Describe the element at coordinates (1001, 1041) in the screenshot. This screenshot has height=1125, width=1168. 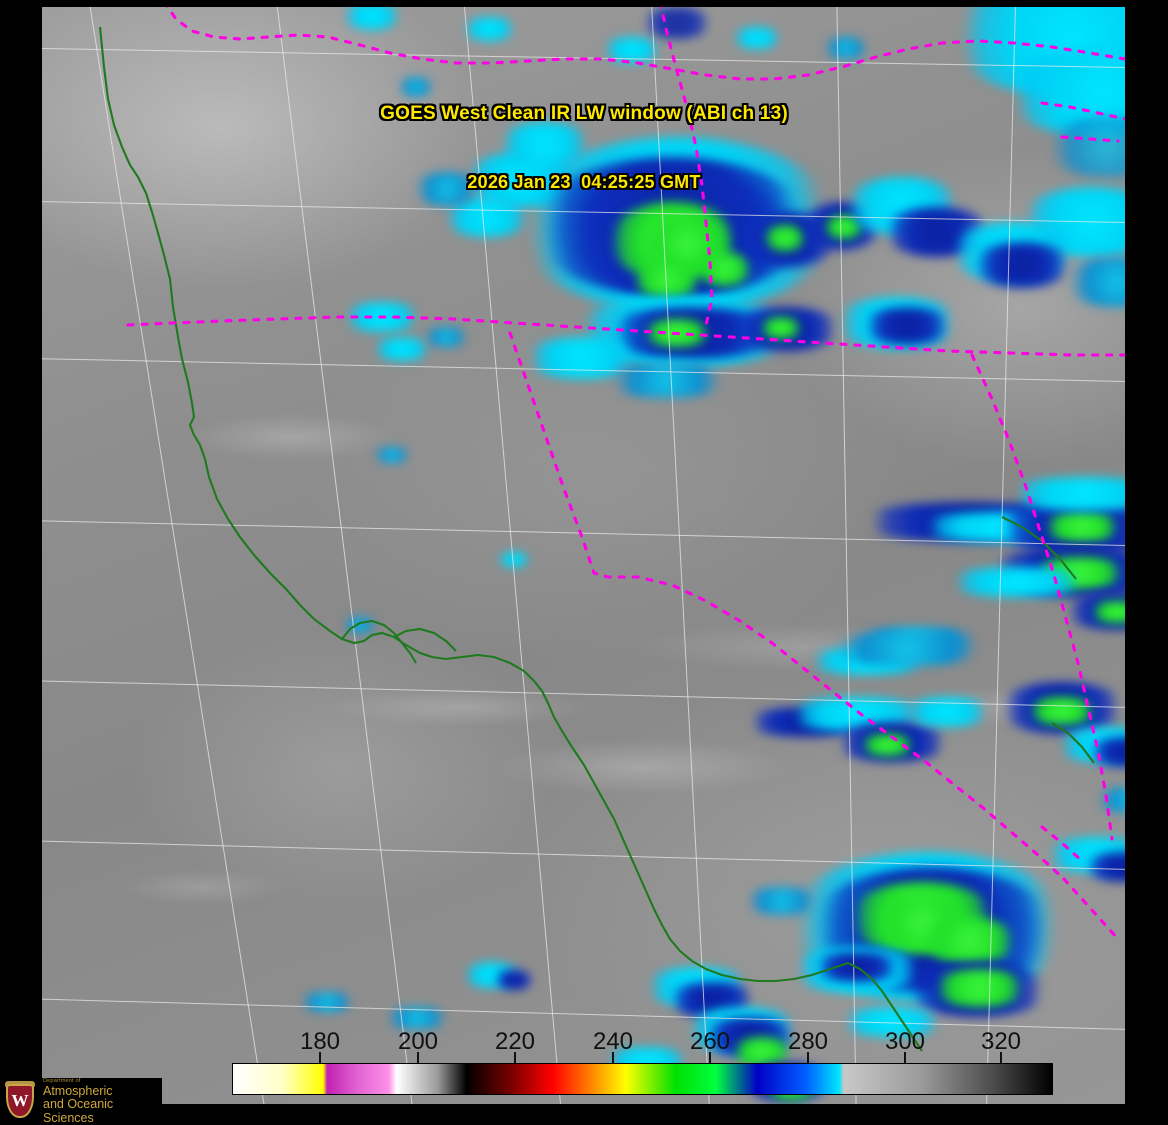
I see `colorbar-tick-320: 320` at that location.